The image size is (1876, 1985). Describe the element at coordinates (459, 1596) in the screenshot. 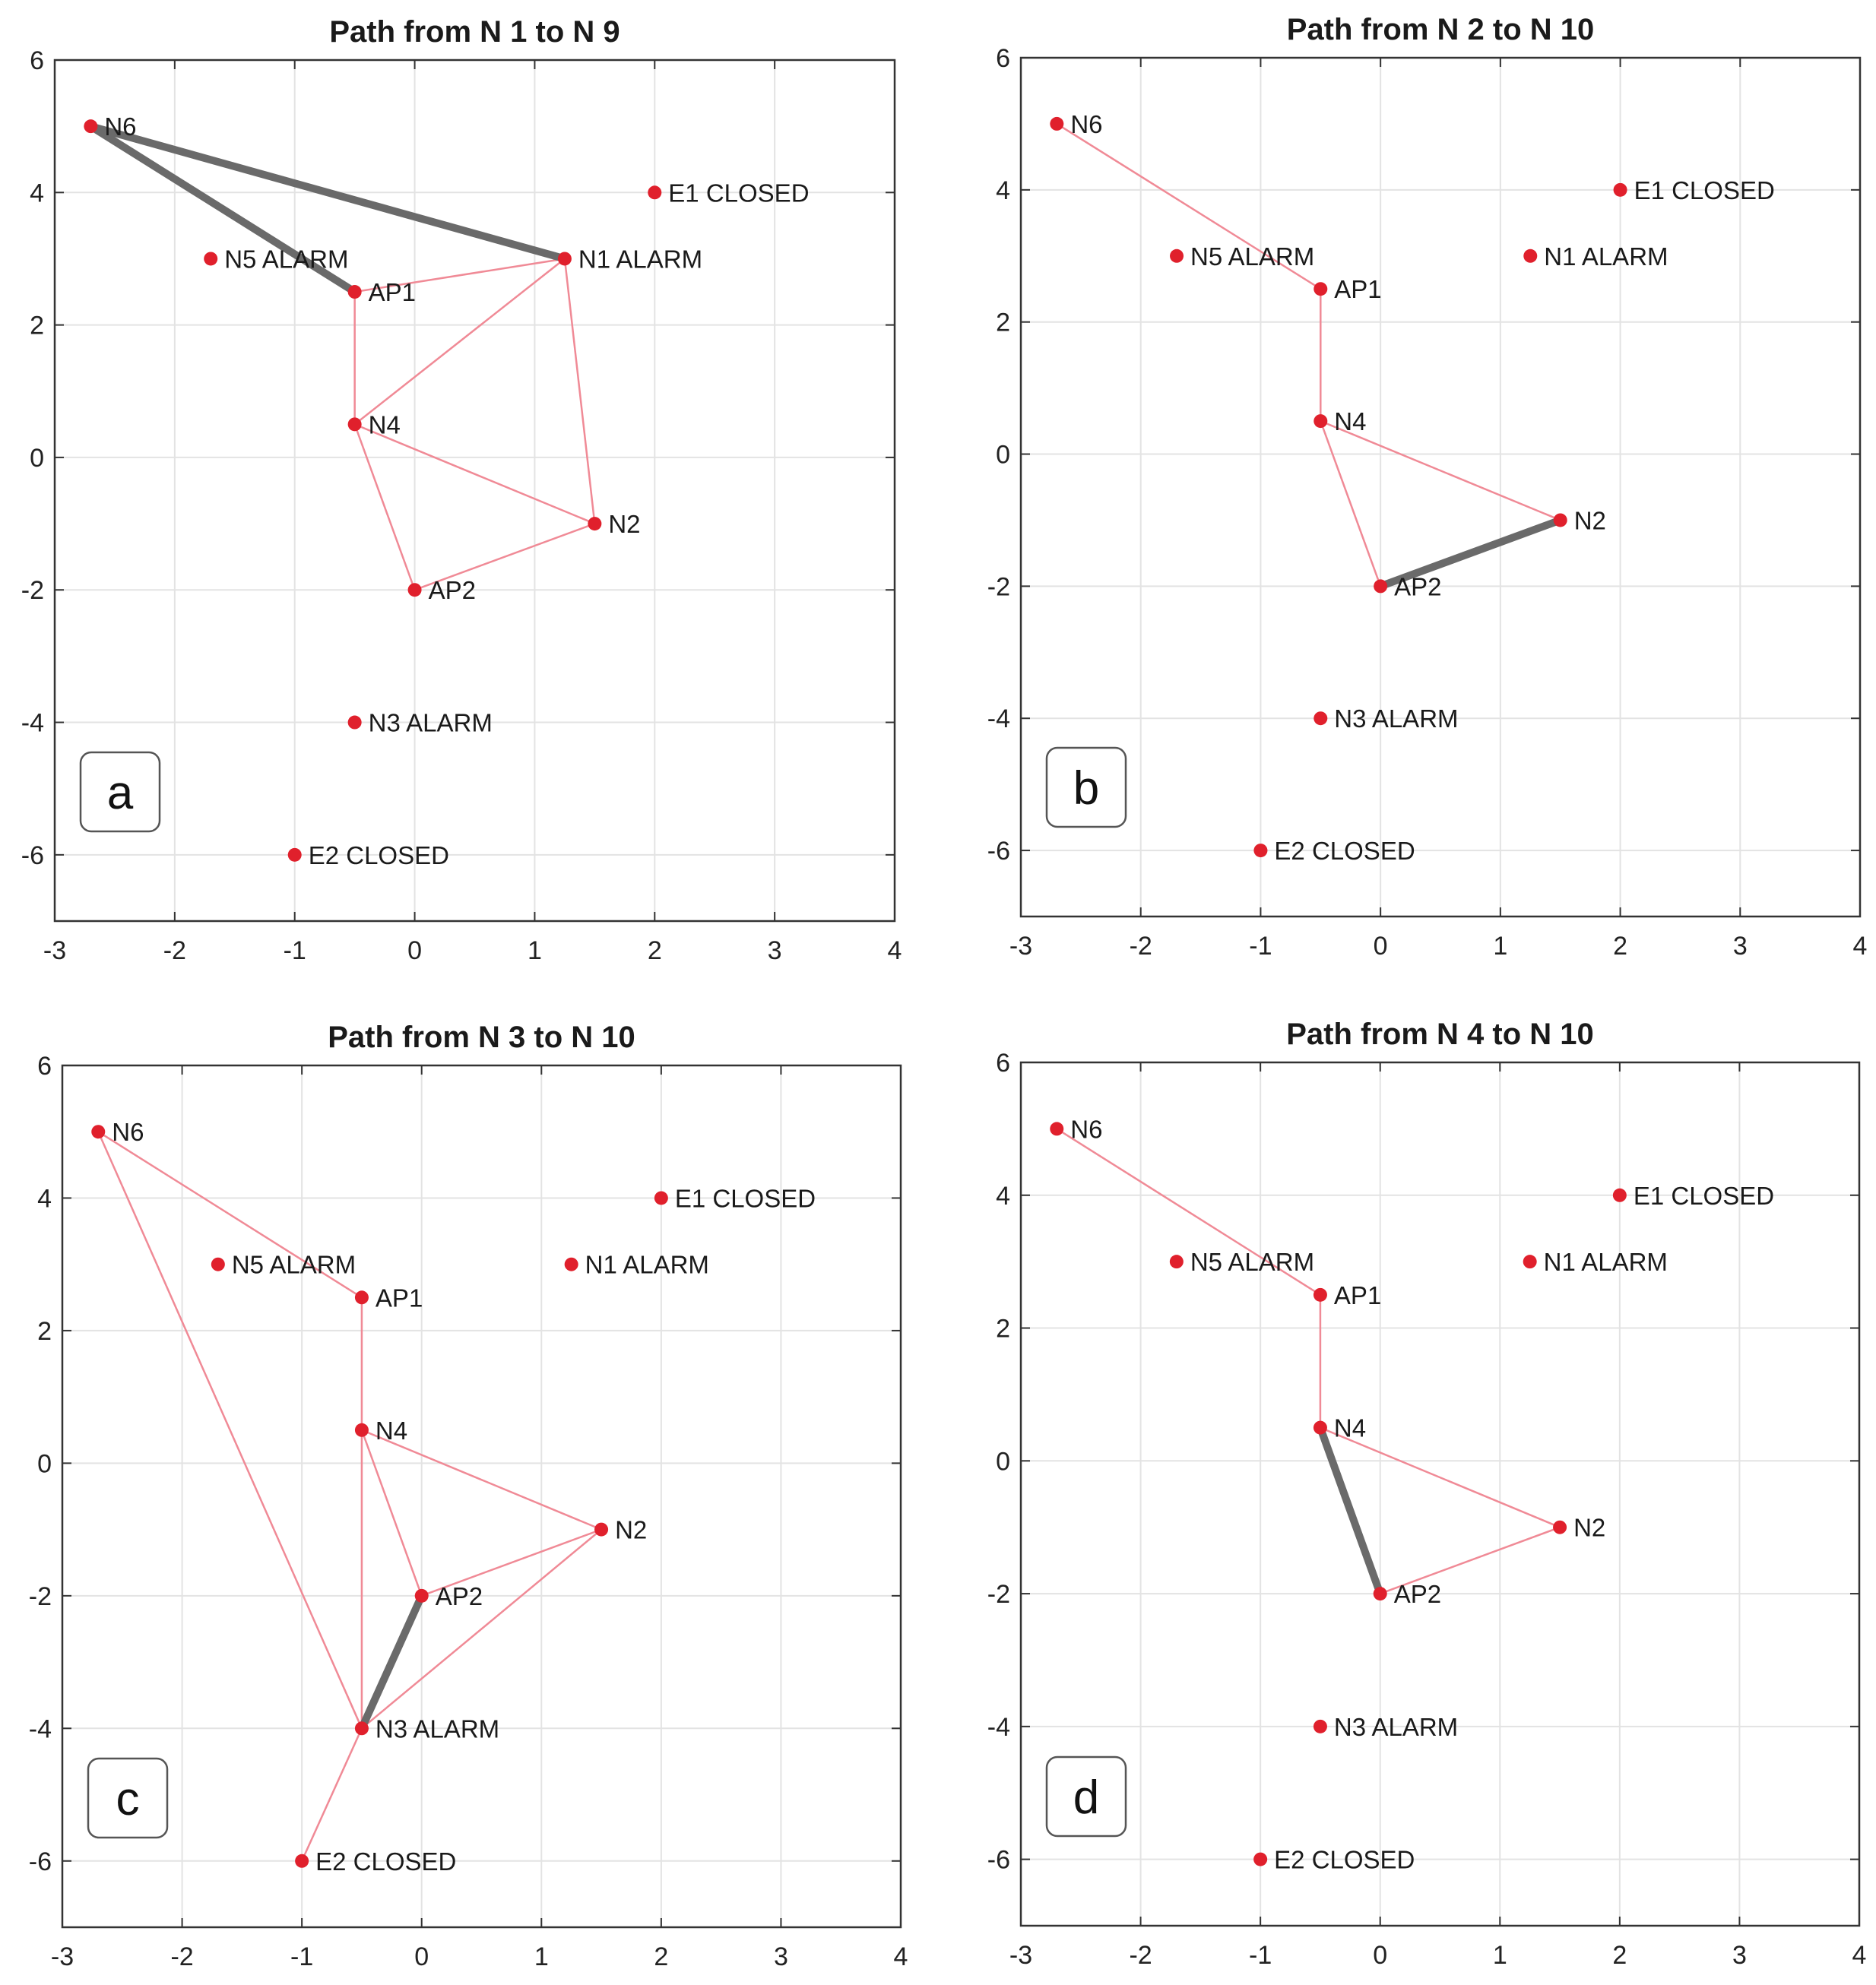

I see `node-label: AP2` at that location.